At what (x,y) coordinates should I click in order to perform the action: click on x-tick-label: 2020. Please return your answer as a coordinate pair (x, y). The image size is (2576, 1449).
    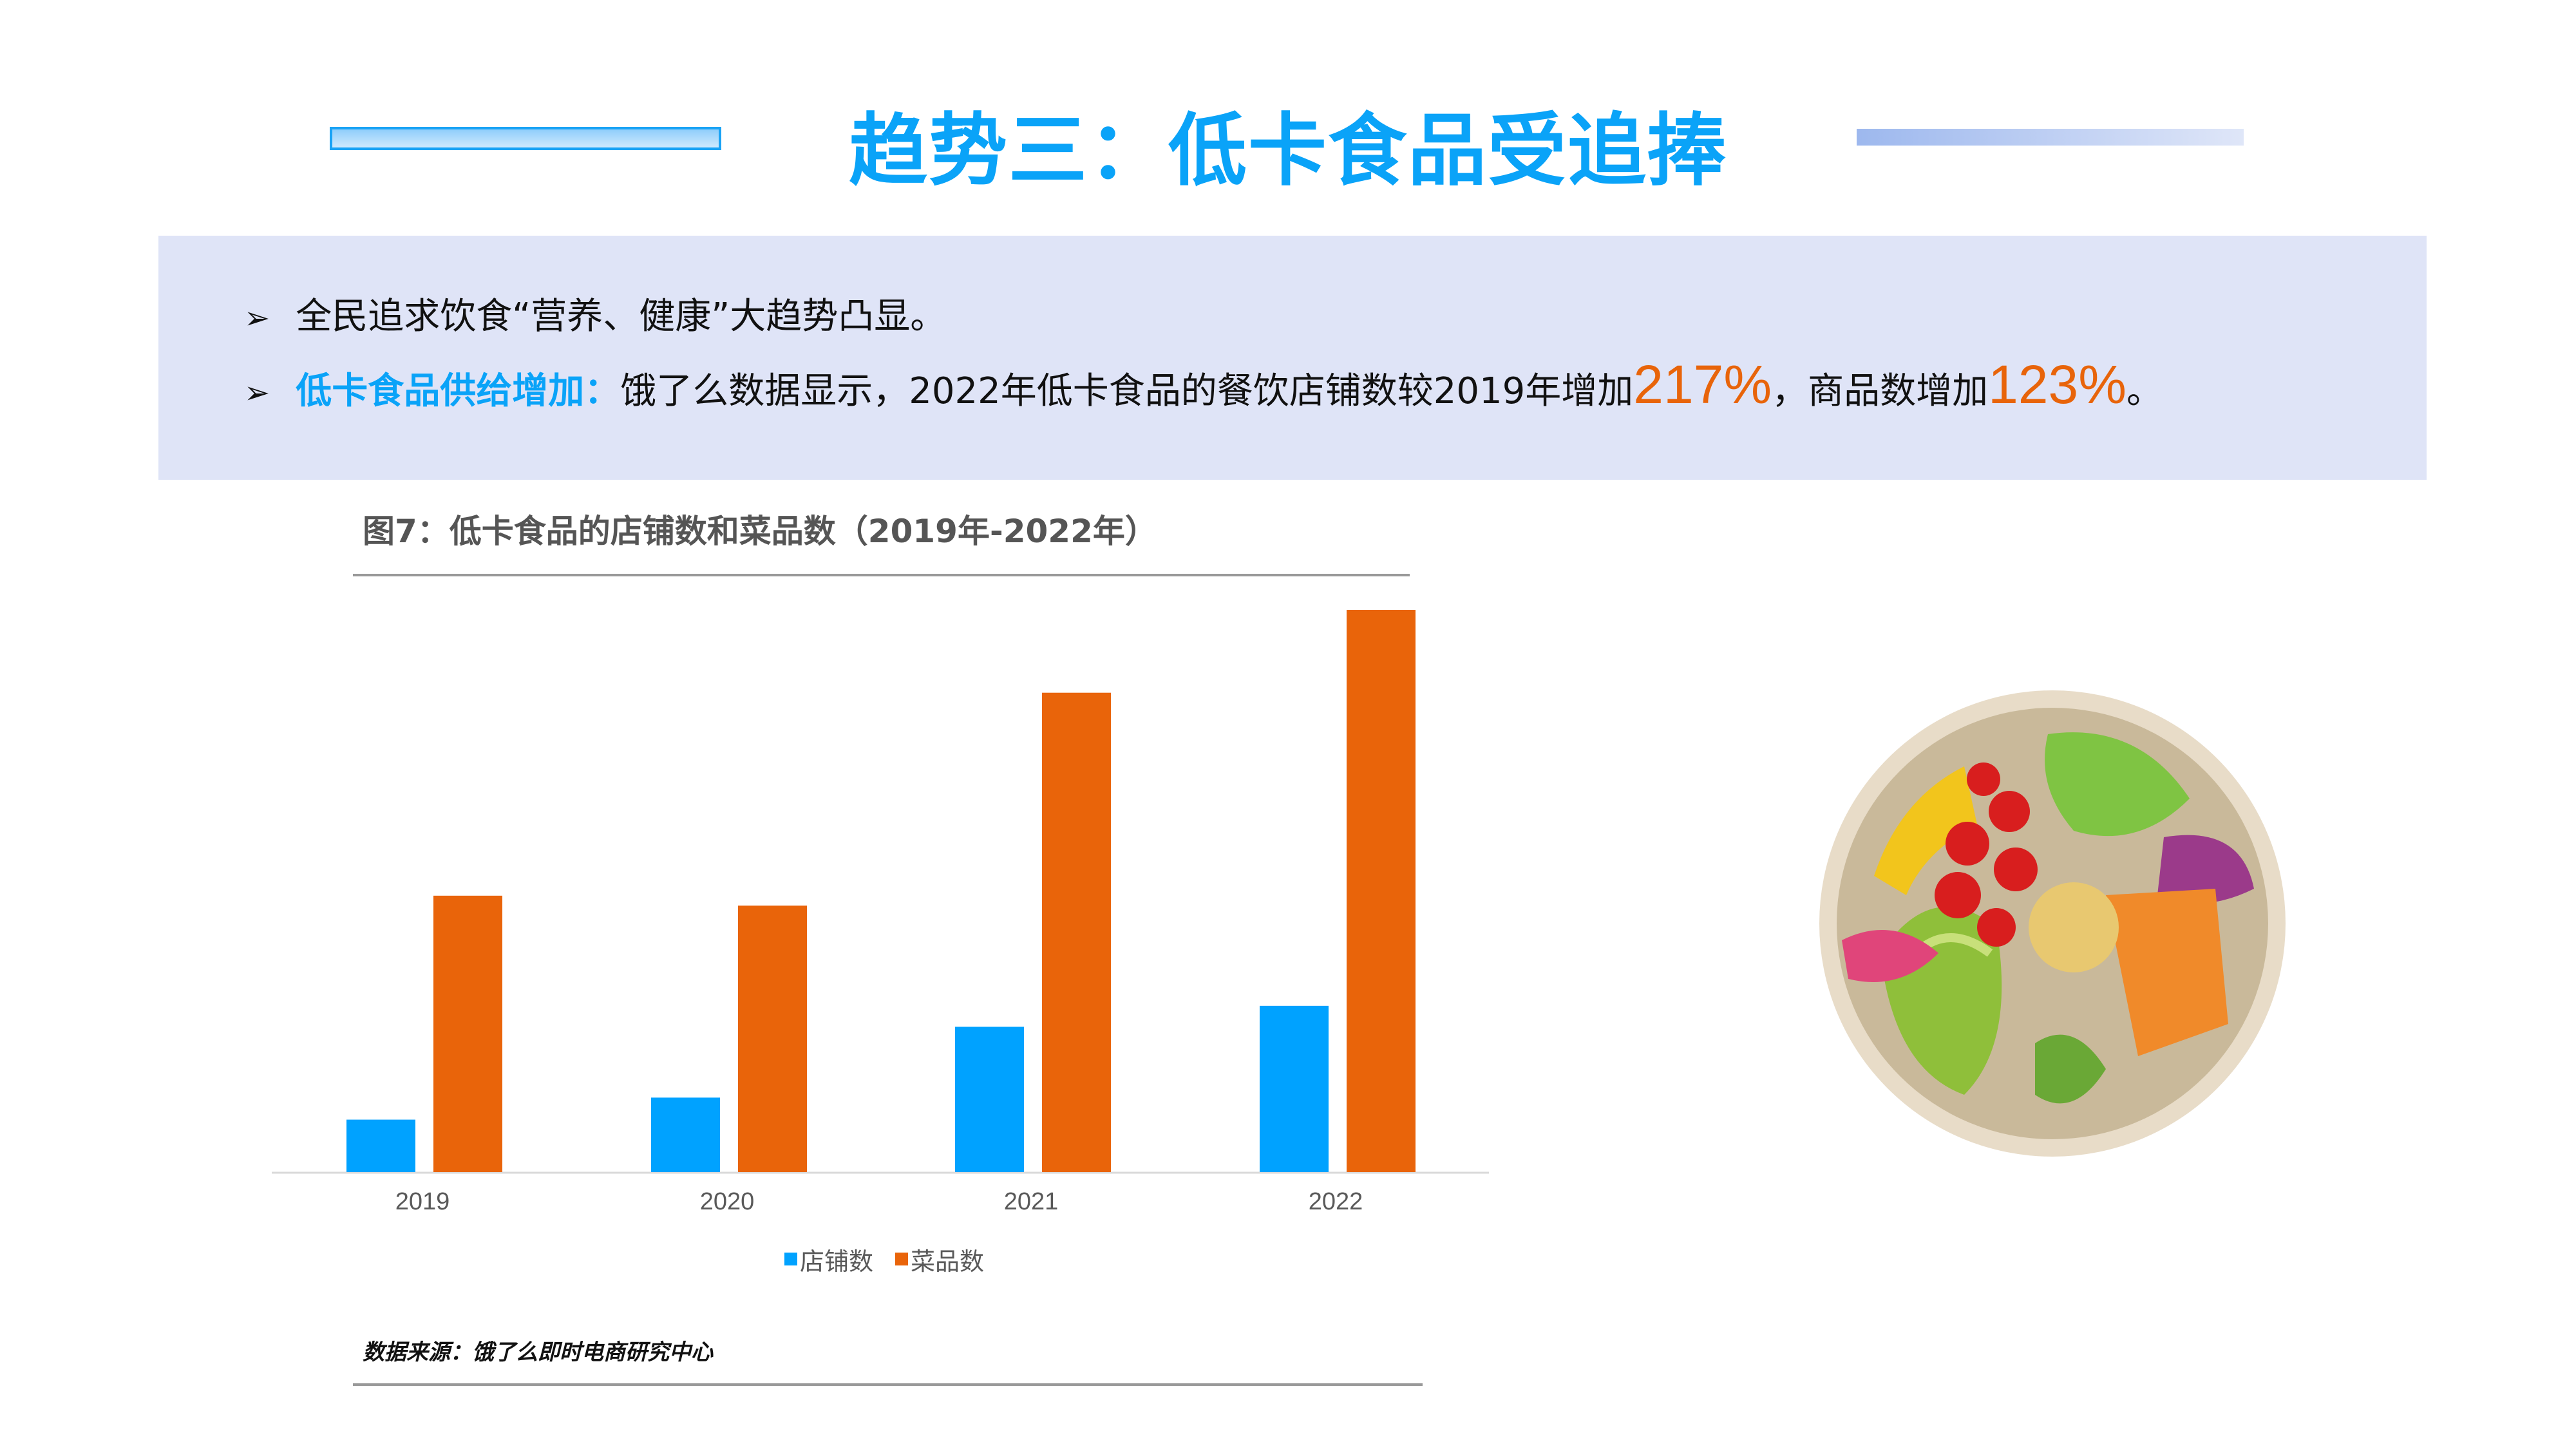
    Looking at the image, I should click on (727, 1201).